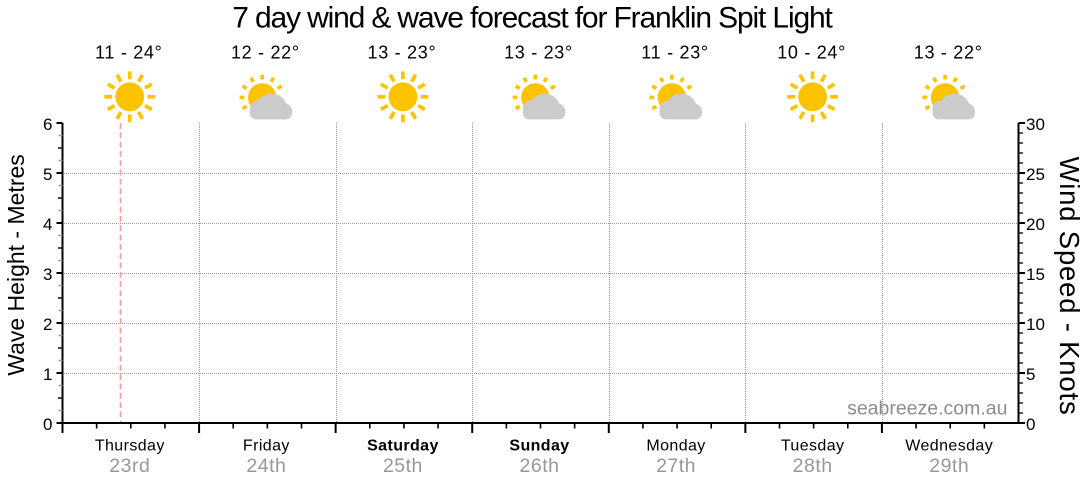 The width and height of the screenshot is (1080, 495). What do you see at coordinates (927, 409) in the screenshot?
I see `svg-text: seabreeze.com.au` at bounding box center [927, 409].